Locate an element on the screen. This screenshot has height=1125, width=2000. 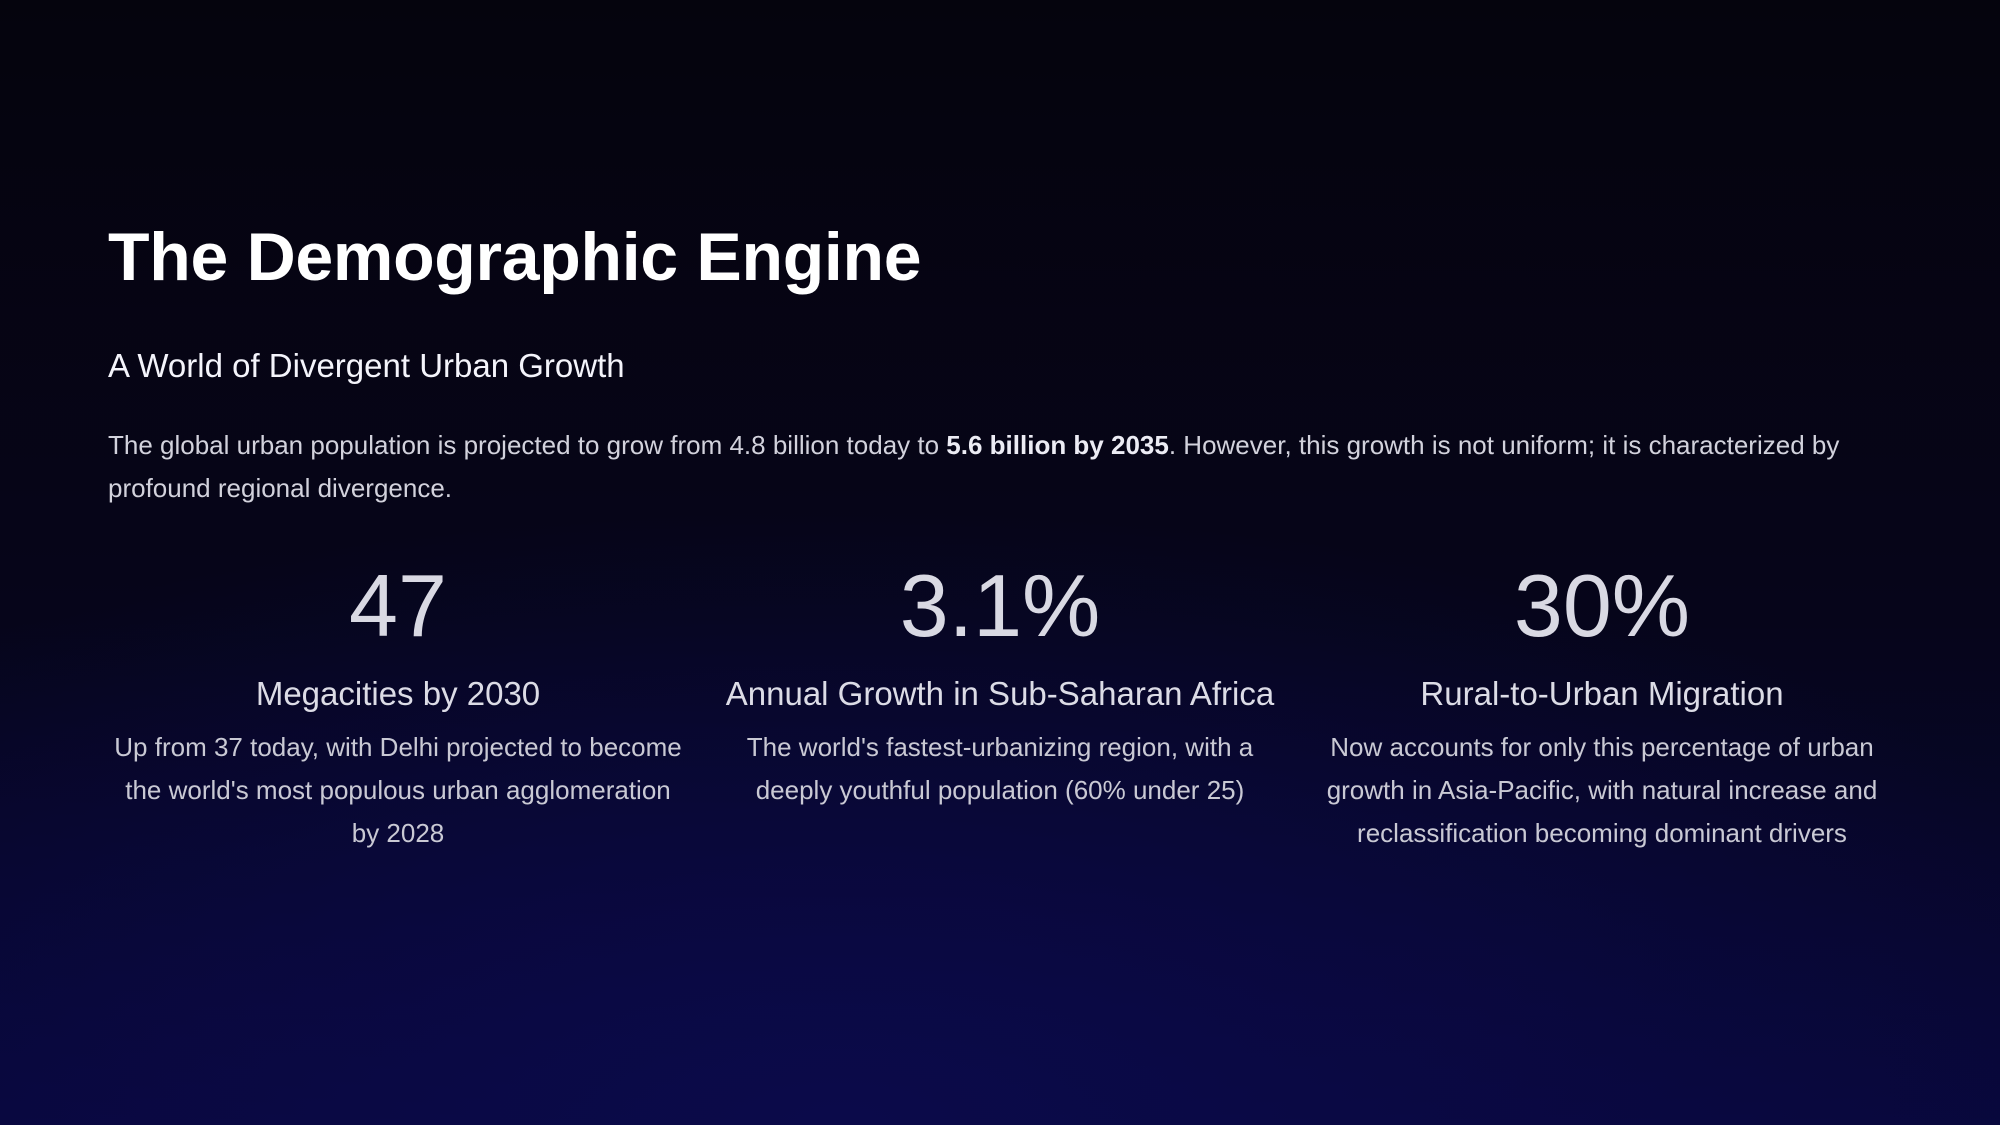
stat-value: 3.1% is located at coordinates (1000, 605).